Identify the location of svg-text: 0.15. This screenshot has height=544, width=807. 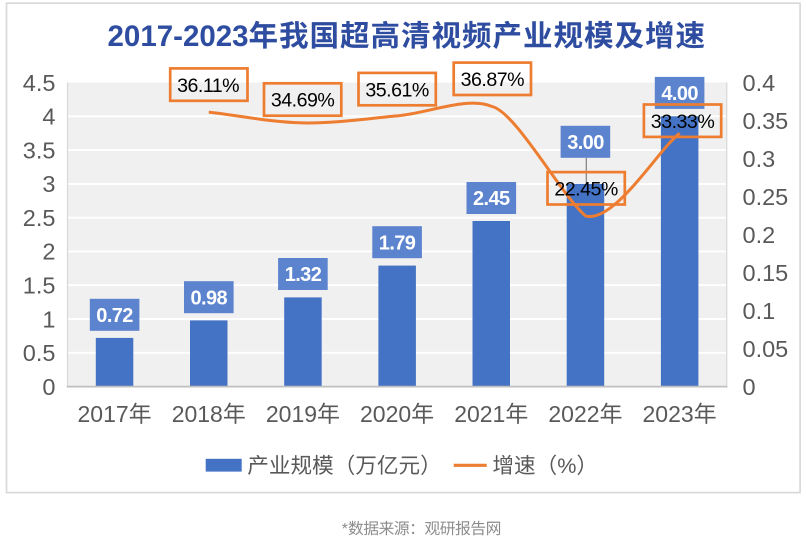
(766, 273).